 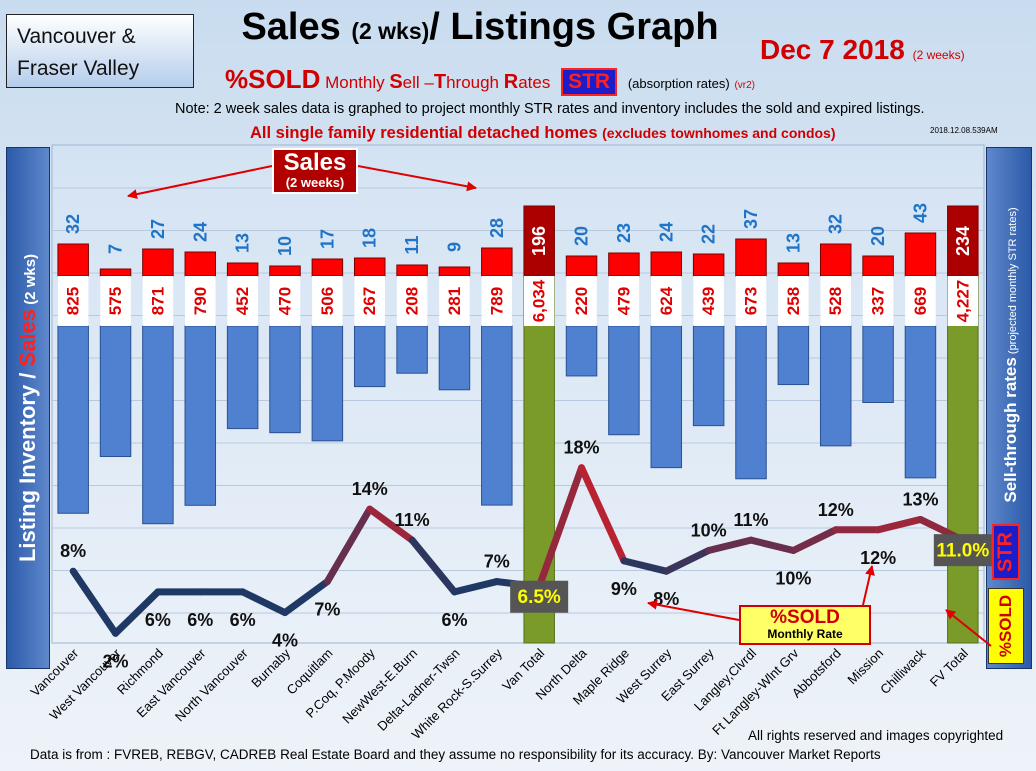 I want to click on sales-label: 24, so click(x=200, y=232).